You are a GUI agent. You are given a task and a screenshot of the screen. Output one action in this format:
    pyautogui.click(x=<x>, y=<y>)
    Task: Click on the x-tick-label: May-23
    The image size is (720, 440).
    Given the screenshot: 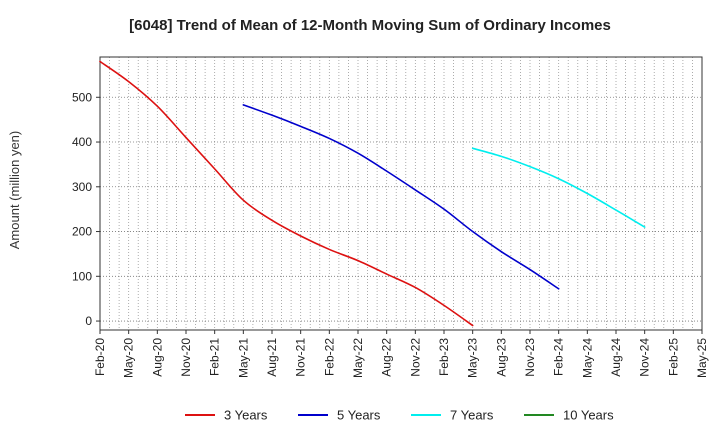 What is the action you would take?
    pyautogui.click(x=473, y=358)
    